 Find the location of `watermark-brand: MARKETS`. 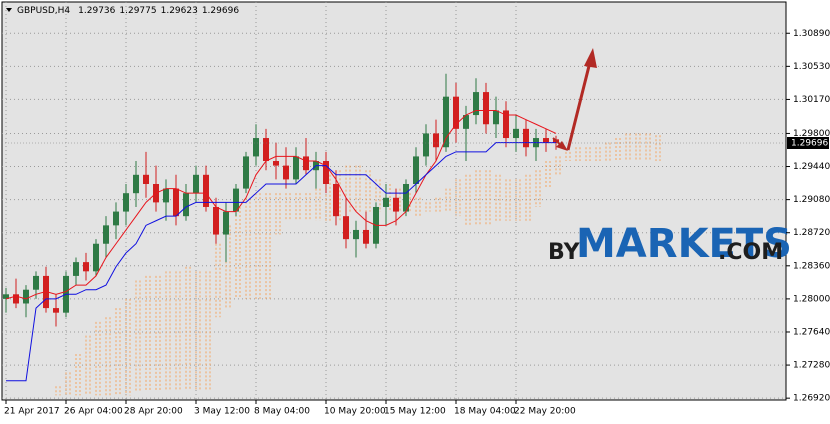

watermark-brand: MARKETS is located at coordinates (684, 244).